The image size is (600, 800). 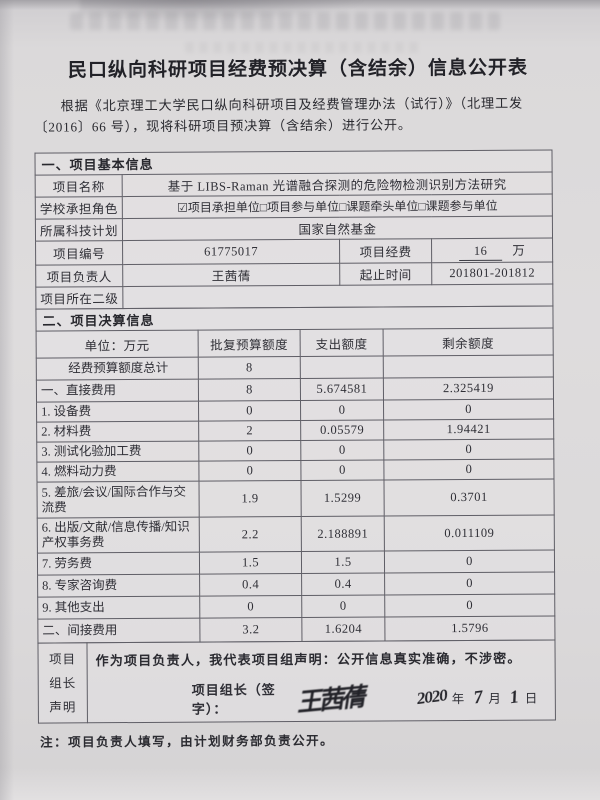 What do you see at coordinates (343, 533) in the screenshot?
I see `spent-cell: 2.188891` at bounding box center [343, 533].